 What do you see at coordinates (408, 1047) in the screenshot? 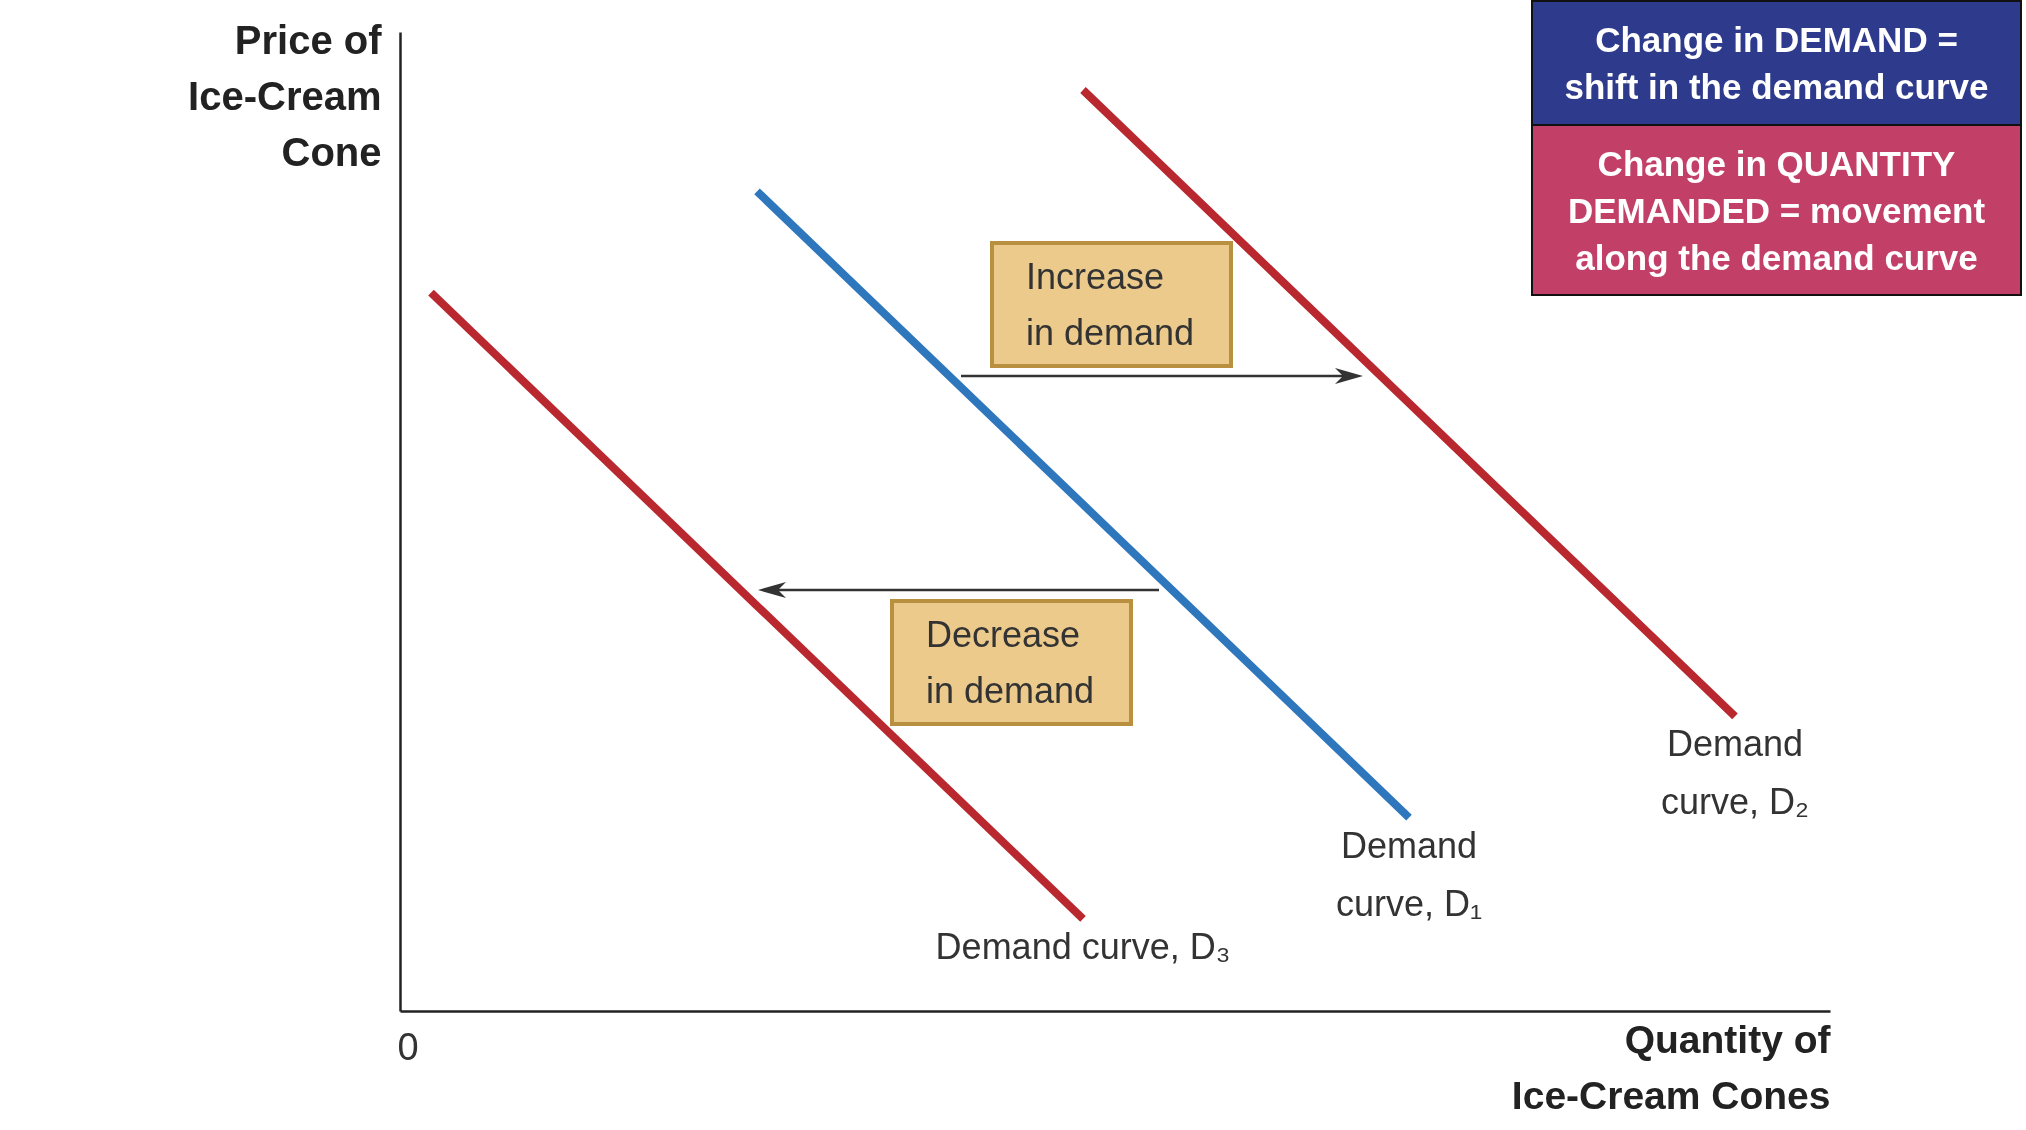
I see `text: 0` at bounding box center [408, 1047].